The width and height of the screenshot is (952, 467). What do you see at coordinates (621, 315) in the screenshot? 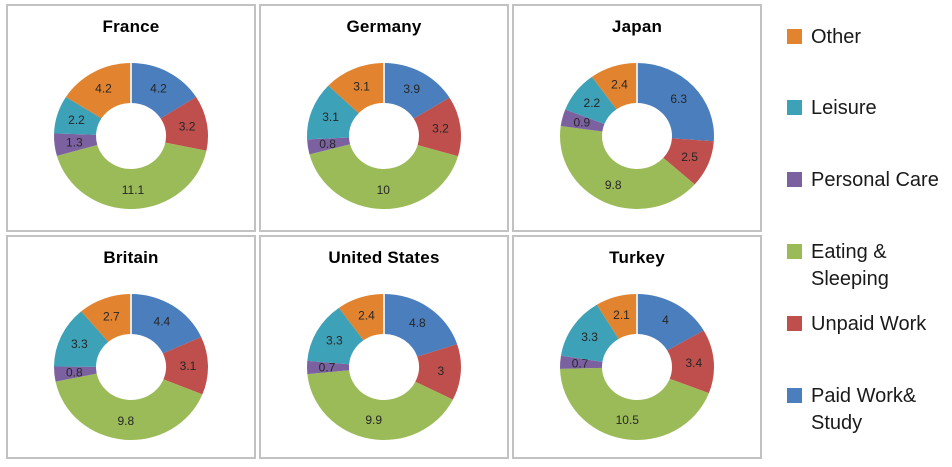
I see `slice-data-label: 2.1` at bounding box center [621, 315].